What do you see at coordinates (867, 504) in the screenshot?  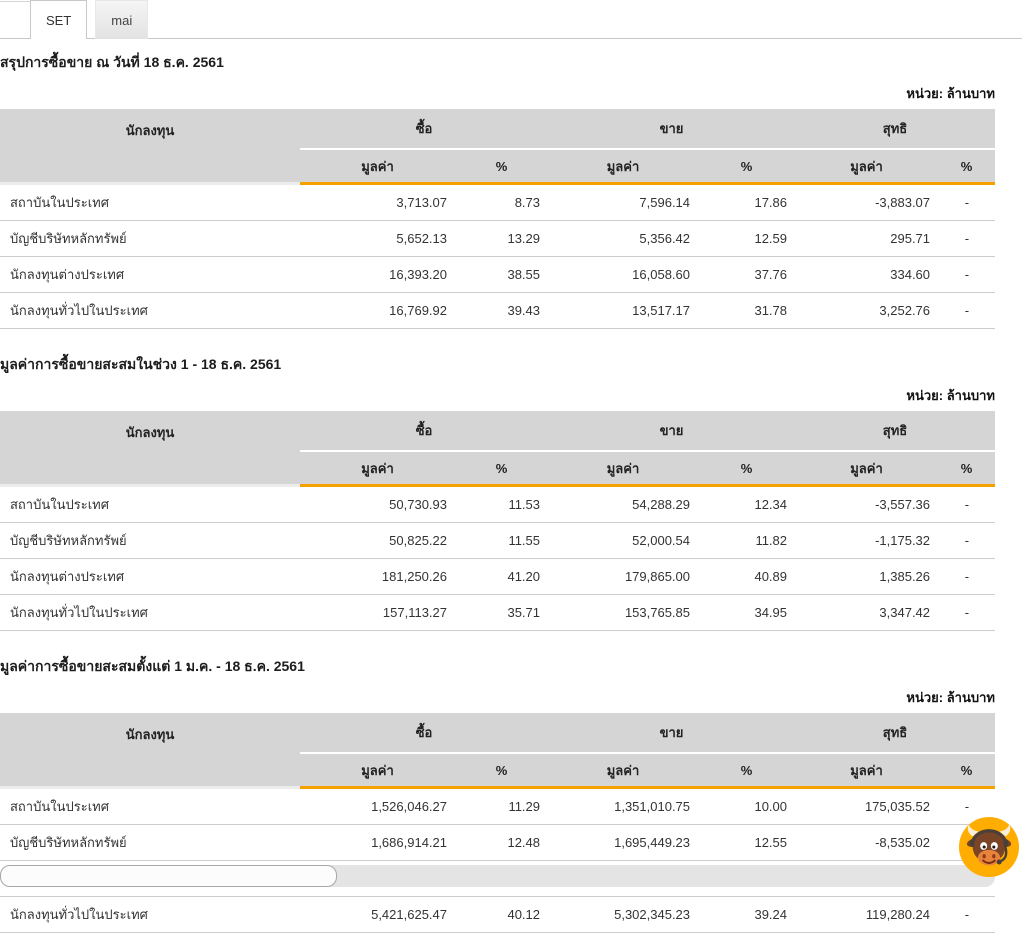 I see `net-value-cell: -3,557.36` at bounding box center [867, 504].